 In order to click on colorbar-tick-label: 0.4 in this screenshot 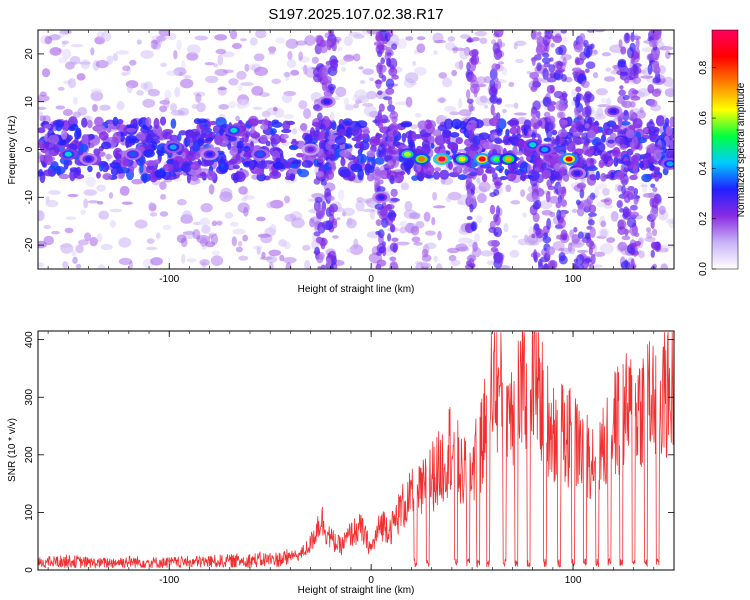, I will do `click(703, 168)`.